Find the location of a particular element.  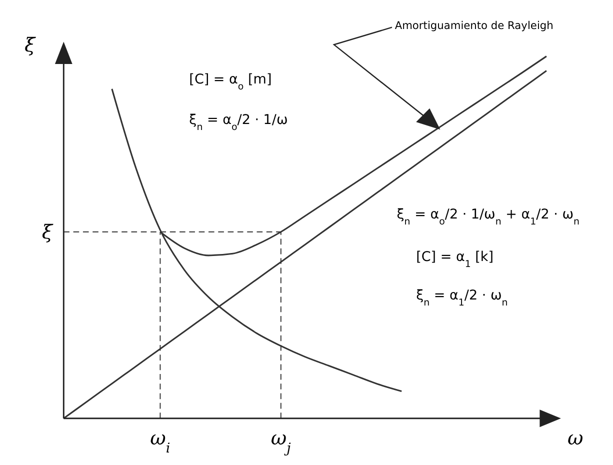

x-tick-label: ω$_{i}$ is located at coordinates (160, 441).